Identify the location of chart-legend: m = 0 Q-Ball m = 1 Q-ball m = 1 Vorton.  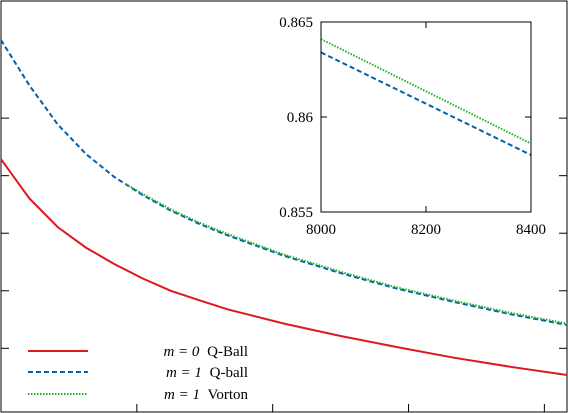
(138, 373).